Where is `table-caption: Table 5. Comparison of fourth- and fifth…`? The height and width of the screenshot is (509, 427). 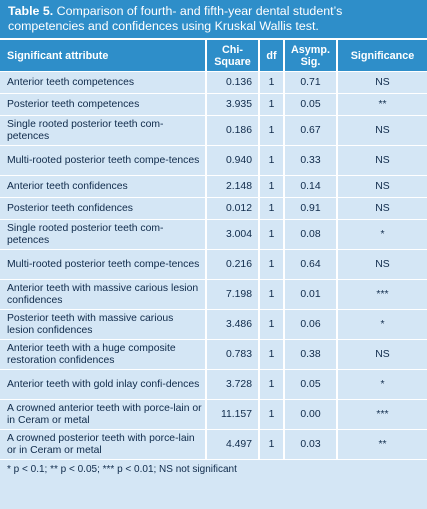
table-caption: Table 5. Comparison of fourth- and fifth… is located at coordinates (213, 19).